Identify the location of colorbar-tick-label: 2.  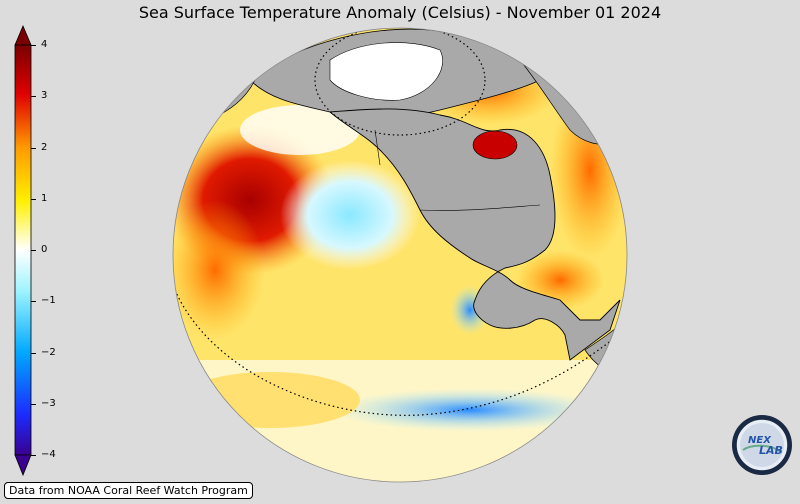
(44, 147).